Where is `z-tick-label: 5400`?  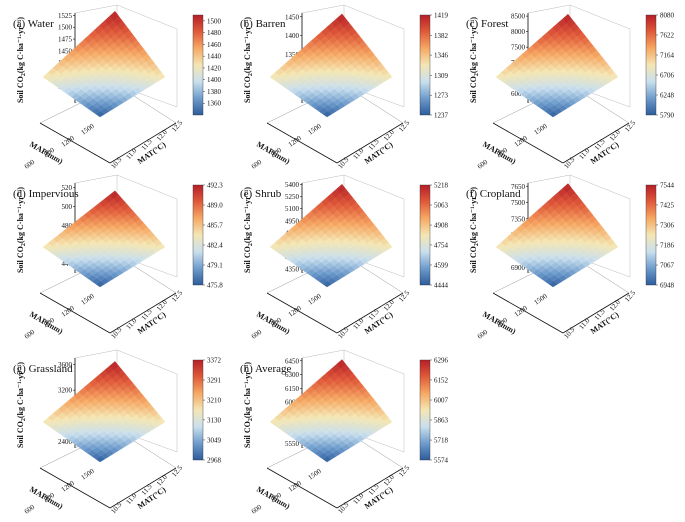 z-tick-label: 5400 is located at coordinates (292, 185).